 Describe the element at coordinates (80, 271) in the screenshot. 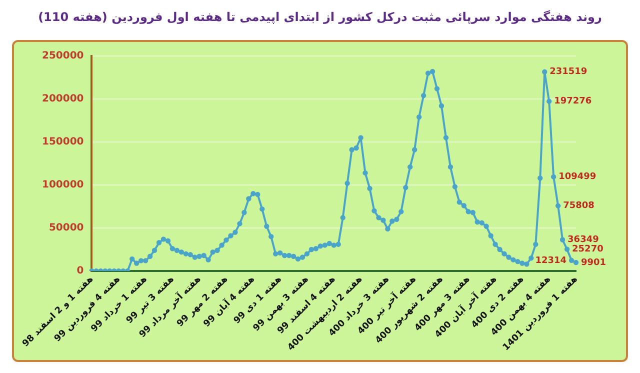

I see `y-tick-label: 0` at that location.